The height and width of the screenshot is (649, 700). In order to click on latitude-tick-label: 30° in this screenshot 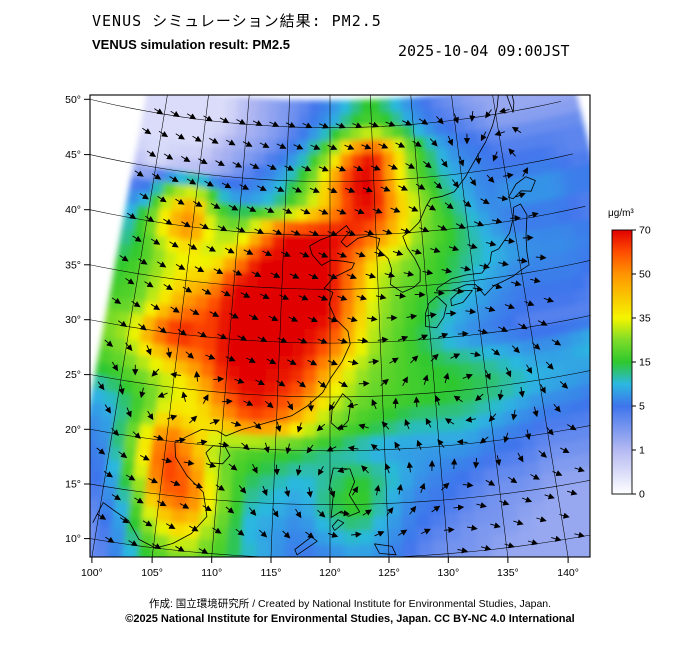, I will do `click(73, 320)`.